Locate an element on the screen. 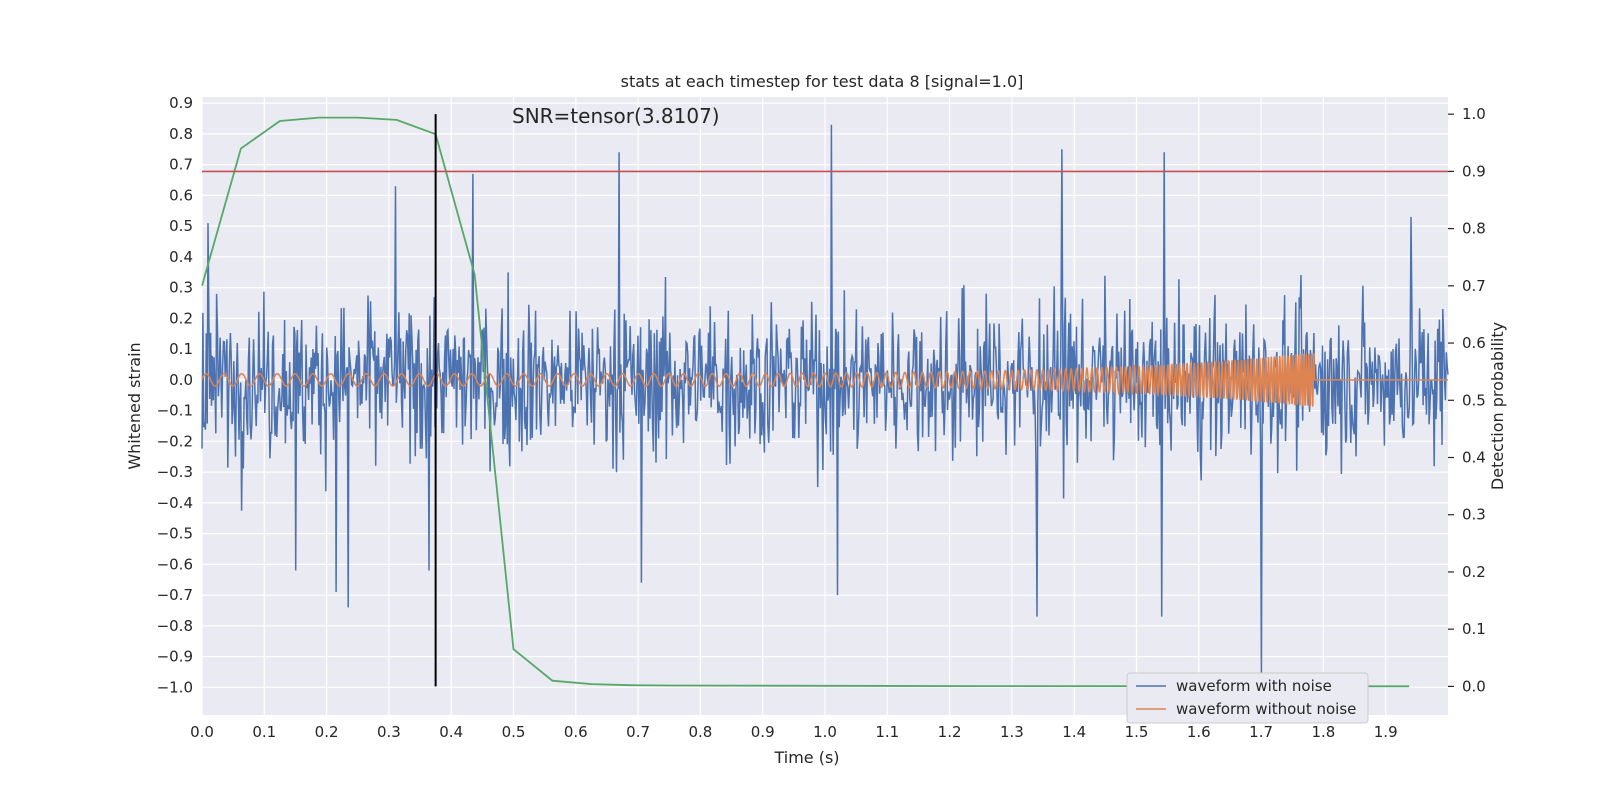 This screenshot has width=1600, height=800. legend-box is located at coordinates (1247, 698).